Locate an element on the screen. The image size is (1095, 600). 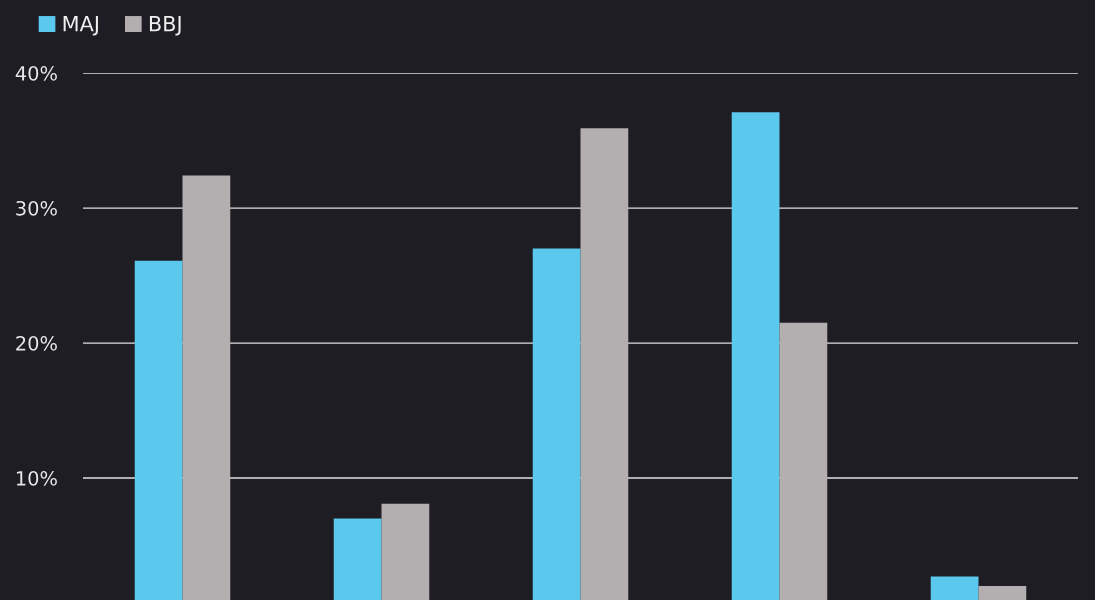
y-tick-label: 40% is located at coordinates (36, 73).